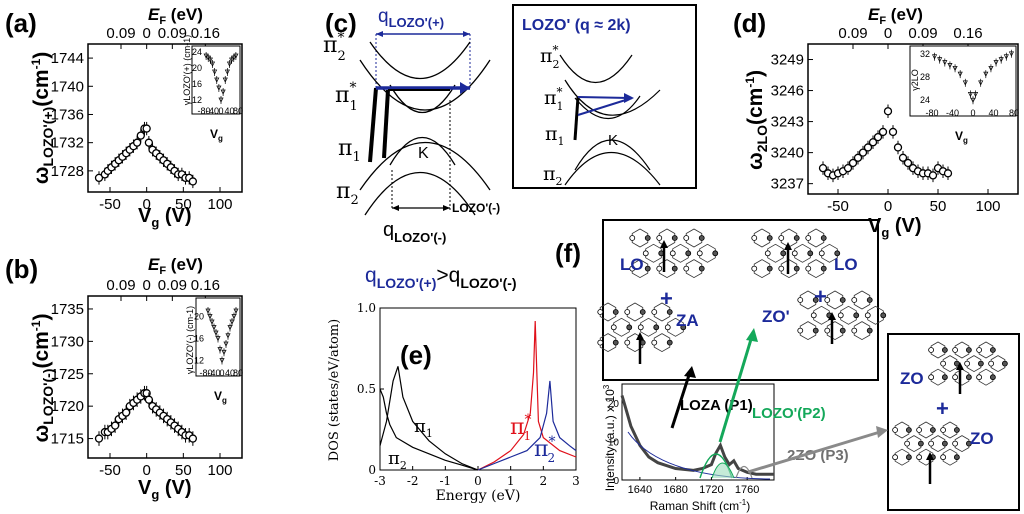 Image resolution: width=1024 pixels, height=514 pixels. What do you see at coordinates (776, 316) in the screenshot?
I see `mode-label-zo-prime: ZO'` at bounding box center [776, 316].